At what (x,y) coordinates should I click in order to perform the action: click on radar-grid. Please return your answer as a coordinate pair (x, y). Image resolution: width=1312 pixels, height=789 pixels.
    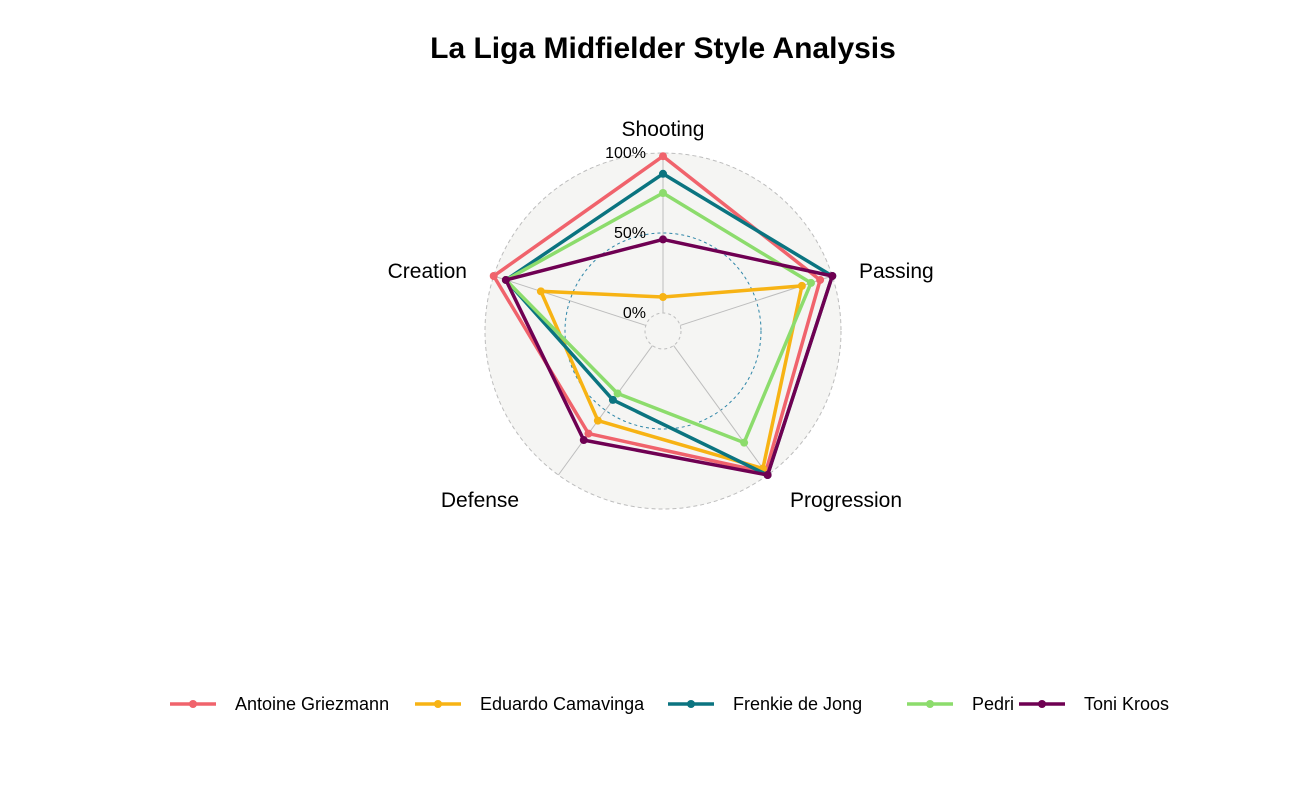
    Looking at the image, I should click on (663, 314).